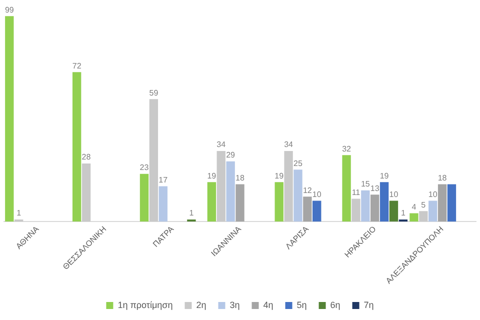 This screenshot has width=480, height=320. I want to click on legend-label: 6η, so click(335, 305).